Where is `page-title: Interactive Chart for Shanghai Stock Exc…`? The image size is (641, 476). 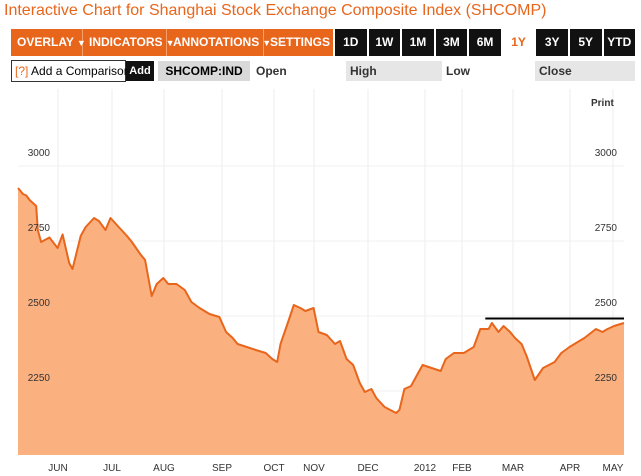 page-title: Interactive Chart for Shanghai Stock Exc… is located at coordinates (275, 10).